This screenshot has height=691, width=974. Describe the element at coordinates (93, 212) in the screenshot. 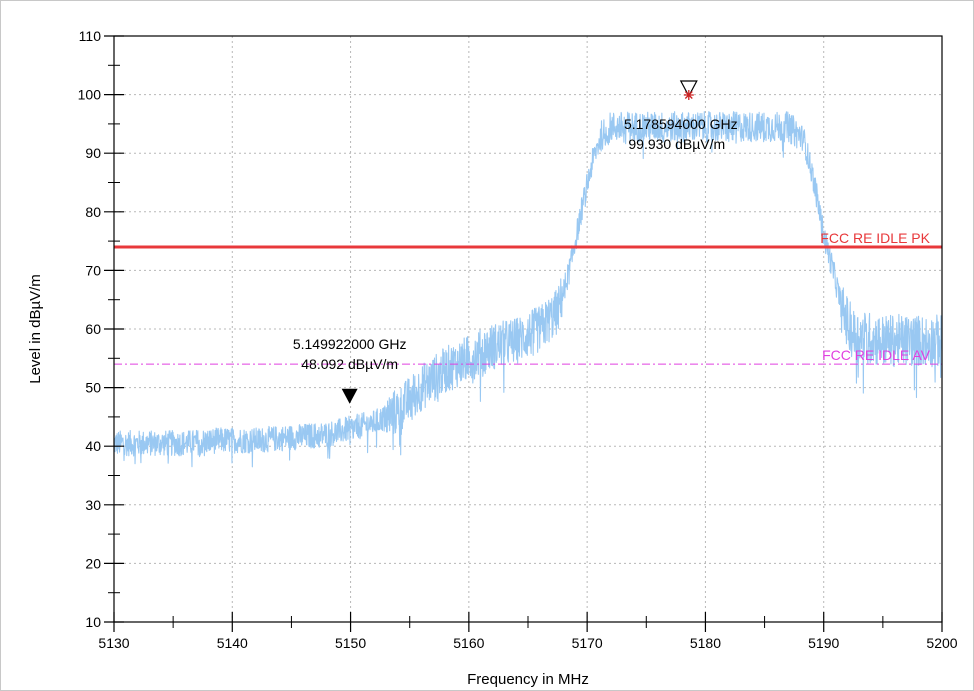

I see `y-tick-label: 80` at that location.